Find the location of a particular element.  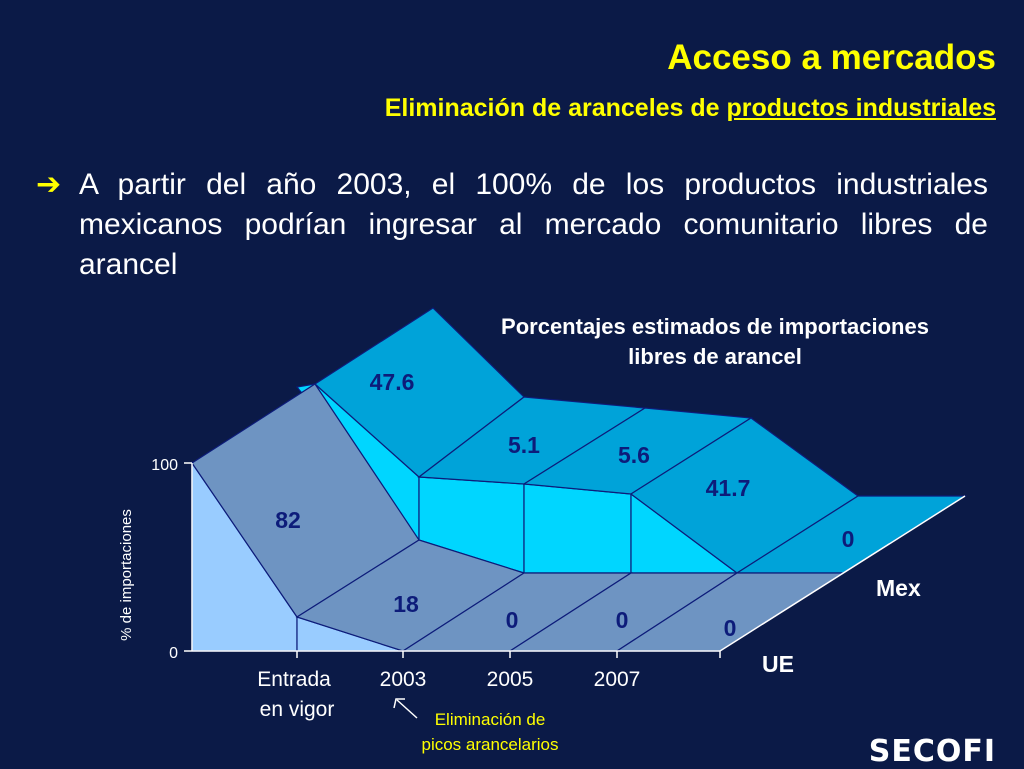

series-label-ue: UE is located at coordinates (778, 664).